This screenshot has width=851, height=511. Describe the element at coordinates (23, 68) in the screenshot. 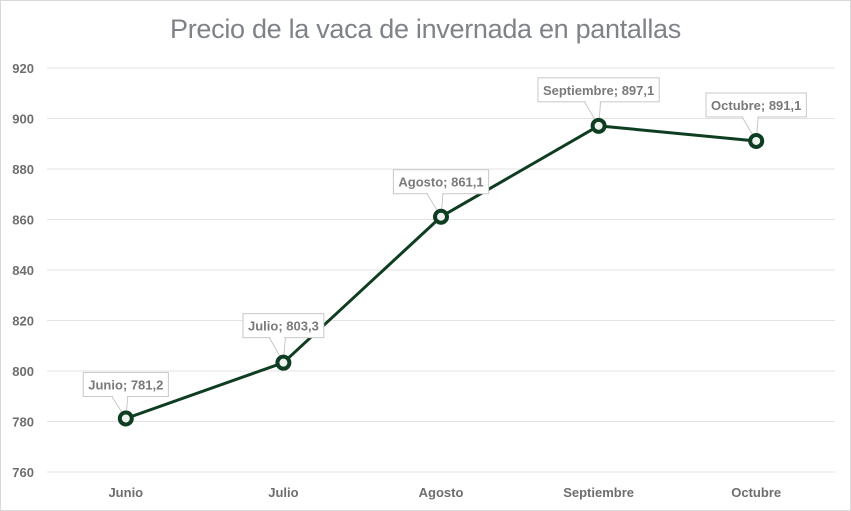

I see `y-tick-label: 920` at that location.